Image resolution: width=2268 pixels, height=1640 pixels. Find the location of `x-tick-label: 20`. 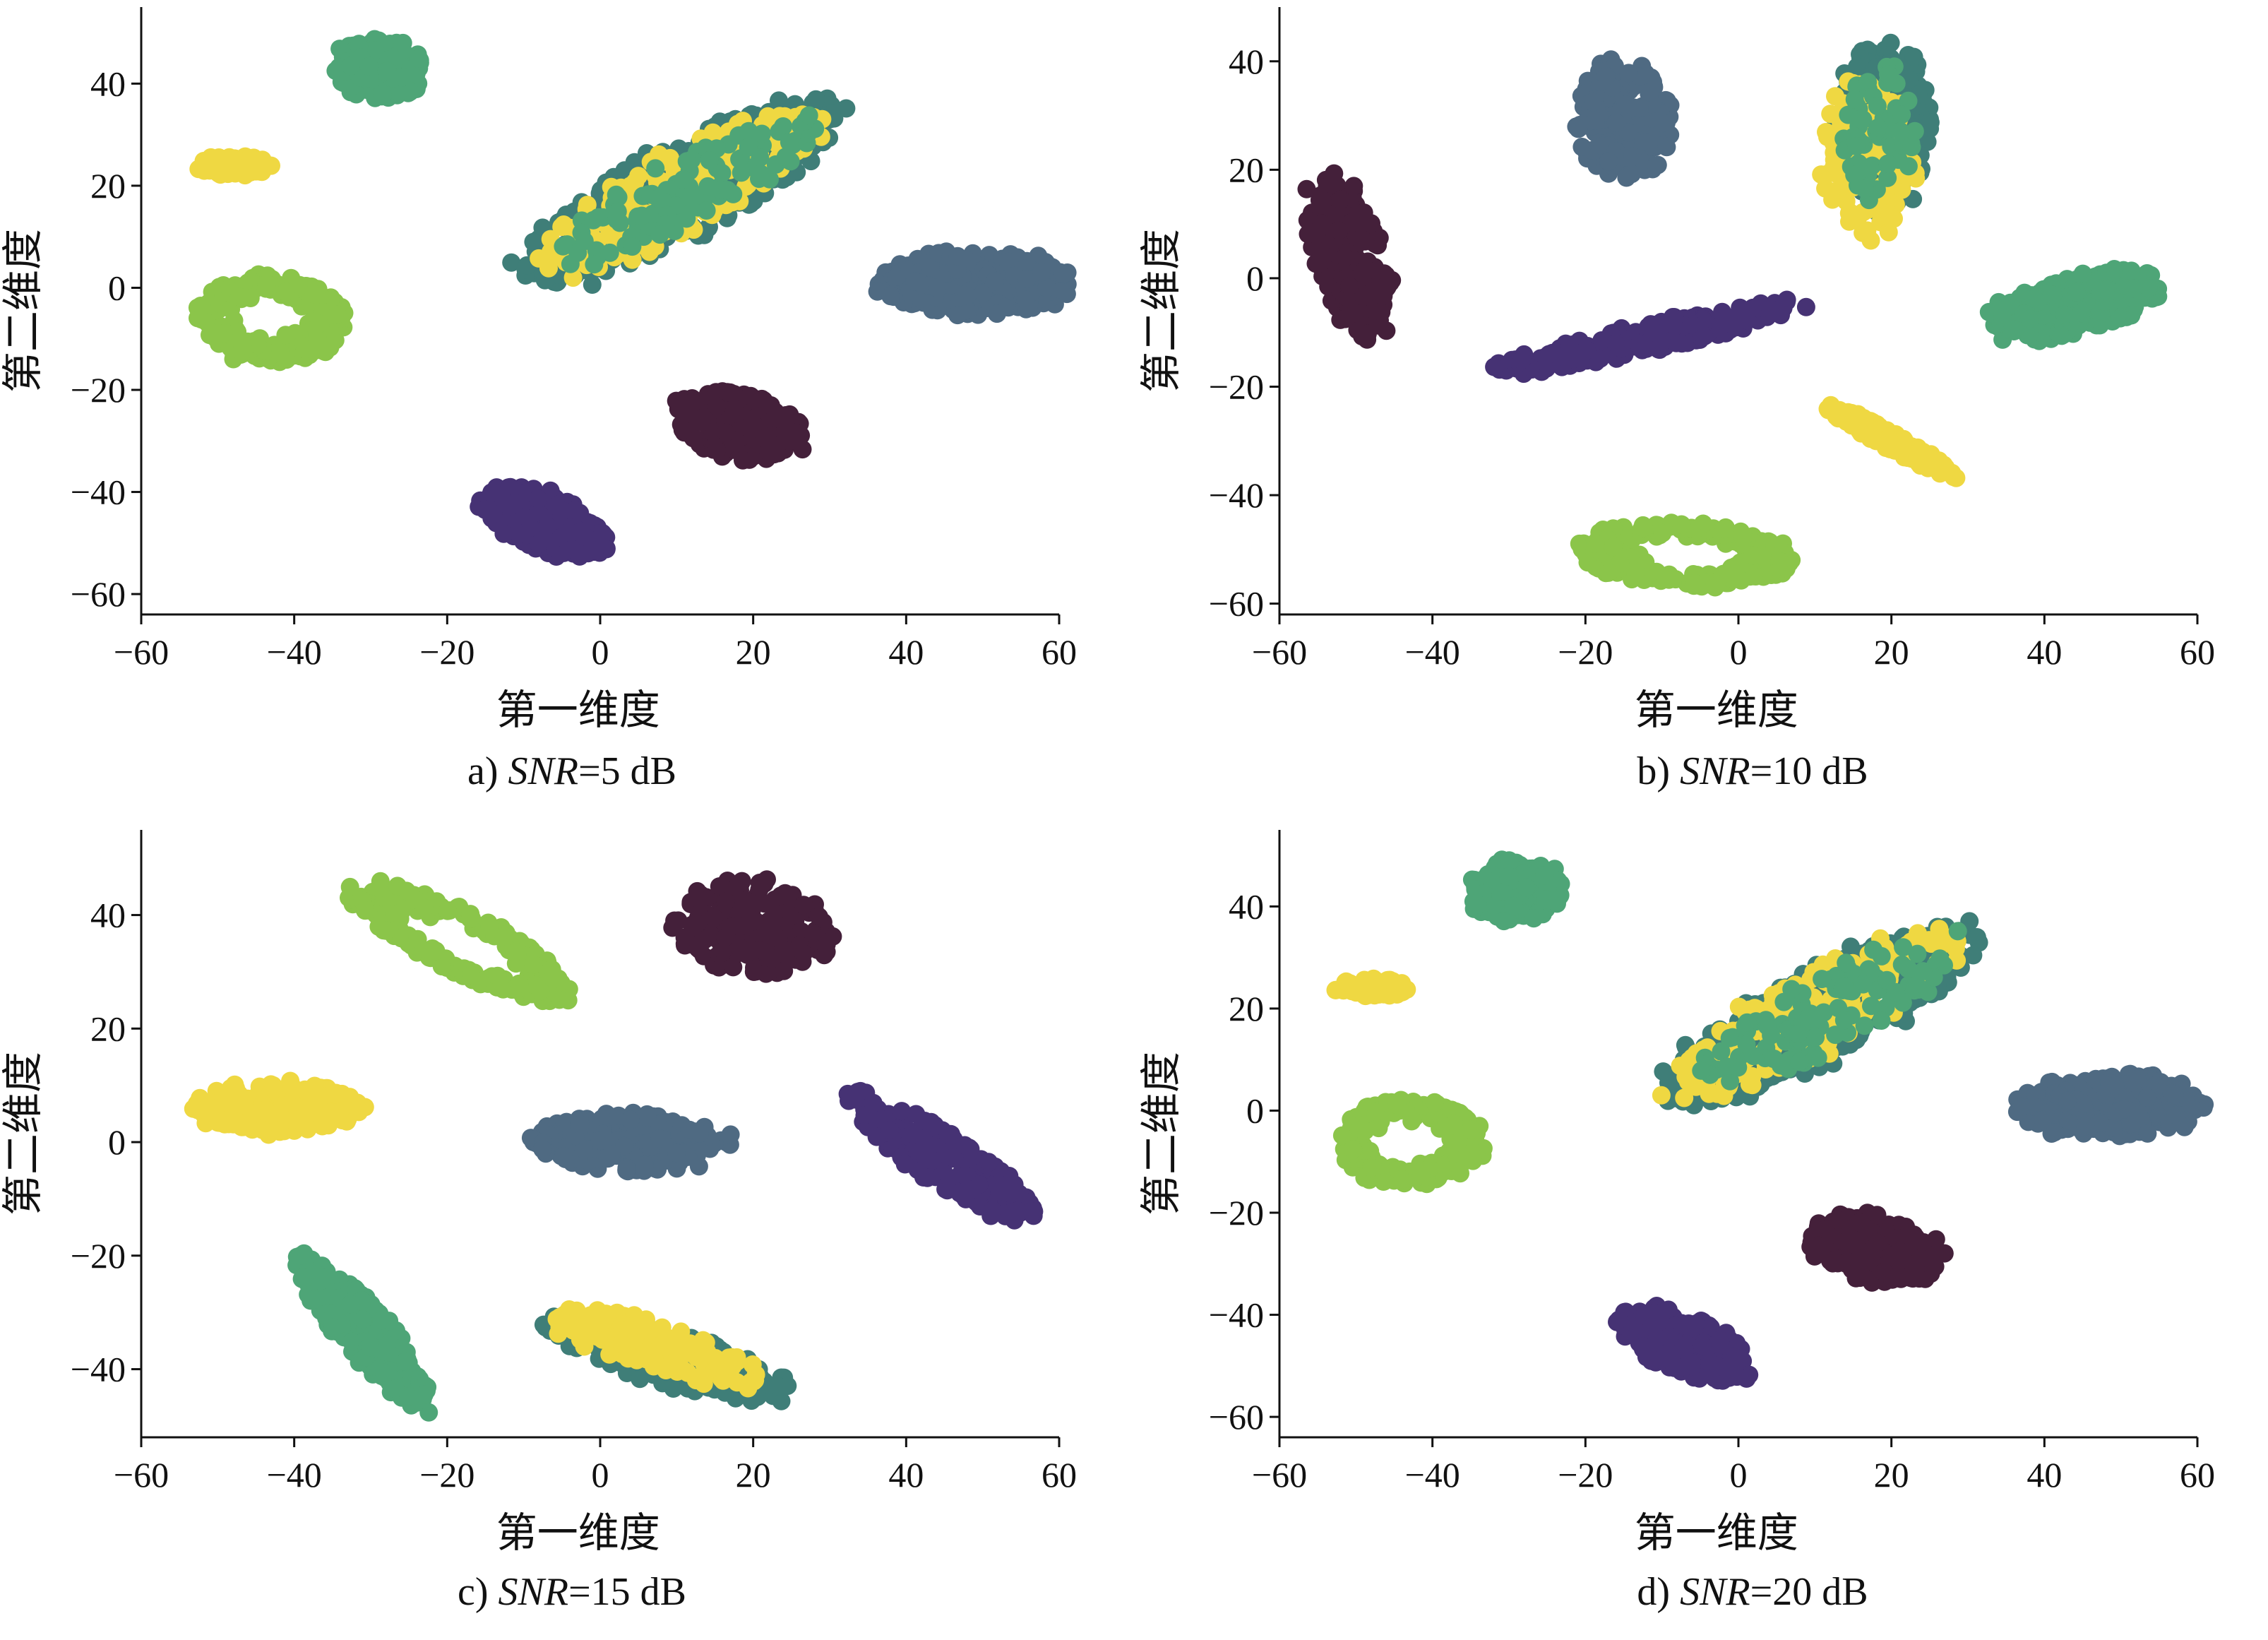

x-tick-label: 20 is located at coordinates (754, 652).